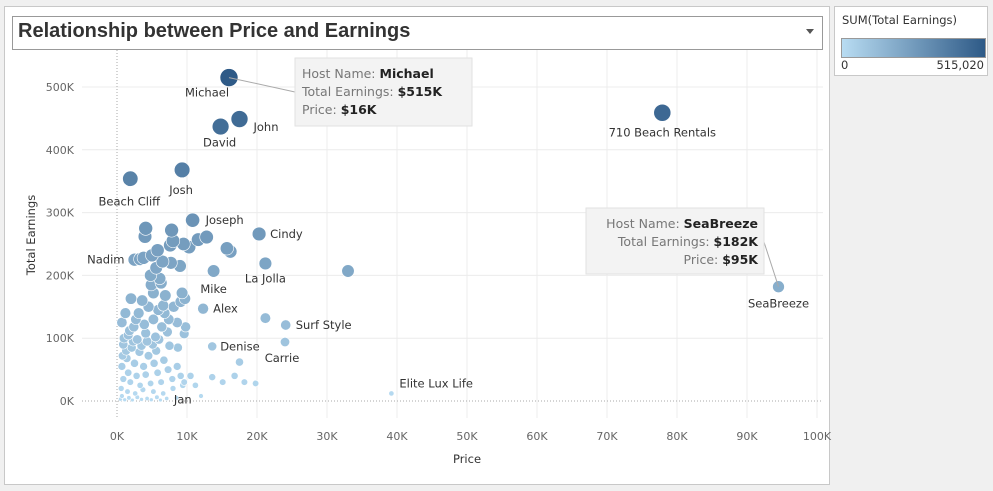 The height and width of the screenshot is (491, 993). I want to click on point-label: Surf Style, so click(324, 325).